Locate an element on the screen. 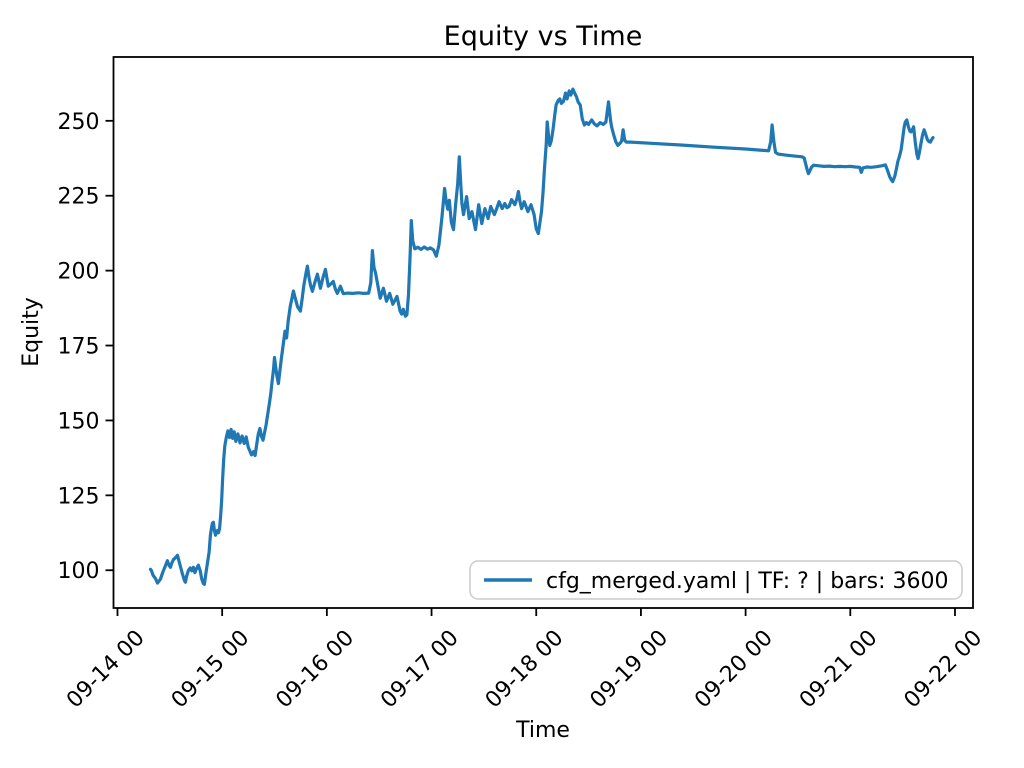 This screenshot has width=1024, height=768. y-tick-label: 150 is located at coordinates (79, 421).